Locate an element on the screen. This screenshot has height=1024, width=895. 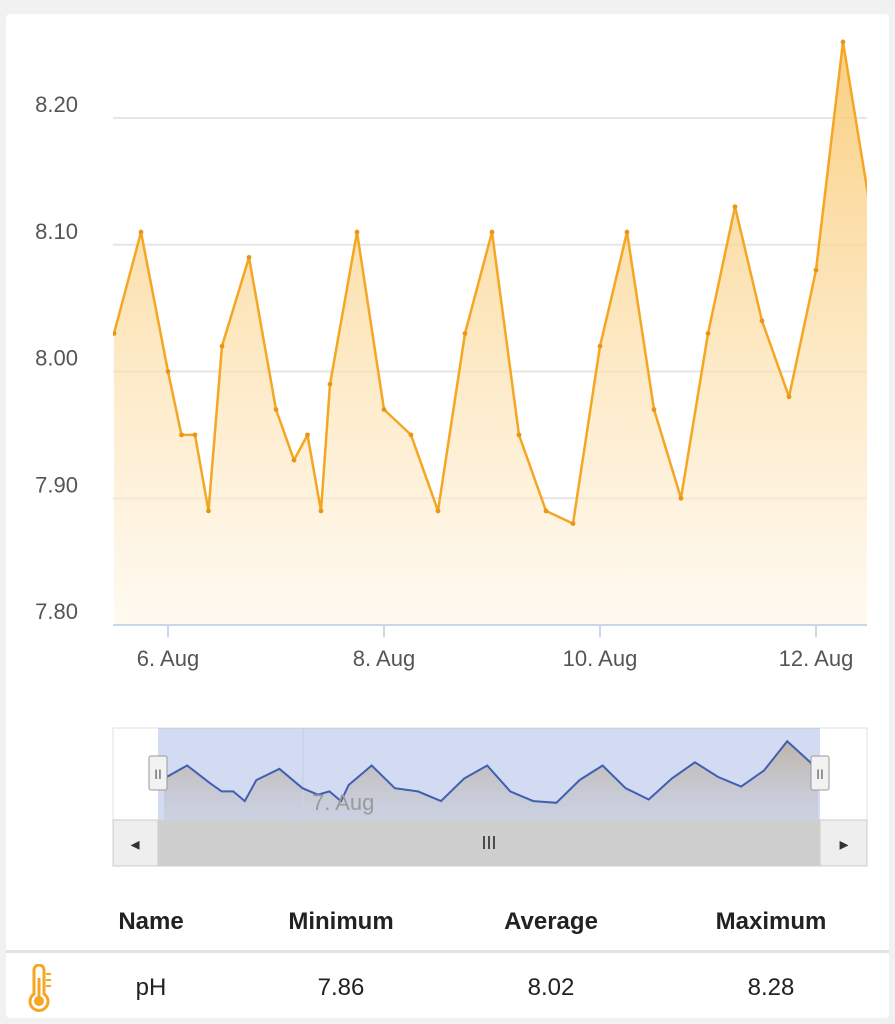
navigator-left-handle: II is located at coordinates (158, 773).